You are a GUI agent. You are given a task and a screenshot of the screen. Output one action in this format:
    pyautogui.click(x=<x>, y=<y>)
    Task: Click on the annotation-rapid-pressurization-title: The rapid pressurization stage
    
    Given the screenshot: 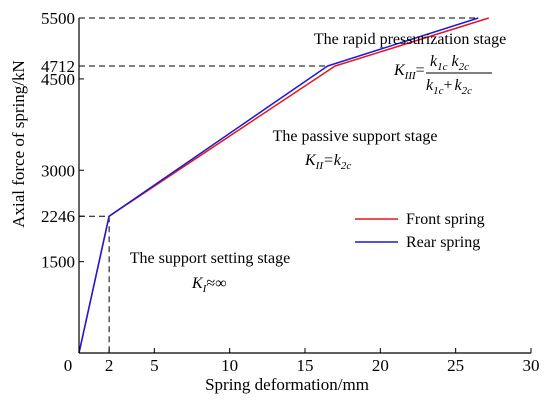 What is the action you would take?
    pyautogui.click(x=410, y=39)
    